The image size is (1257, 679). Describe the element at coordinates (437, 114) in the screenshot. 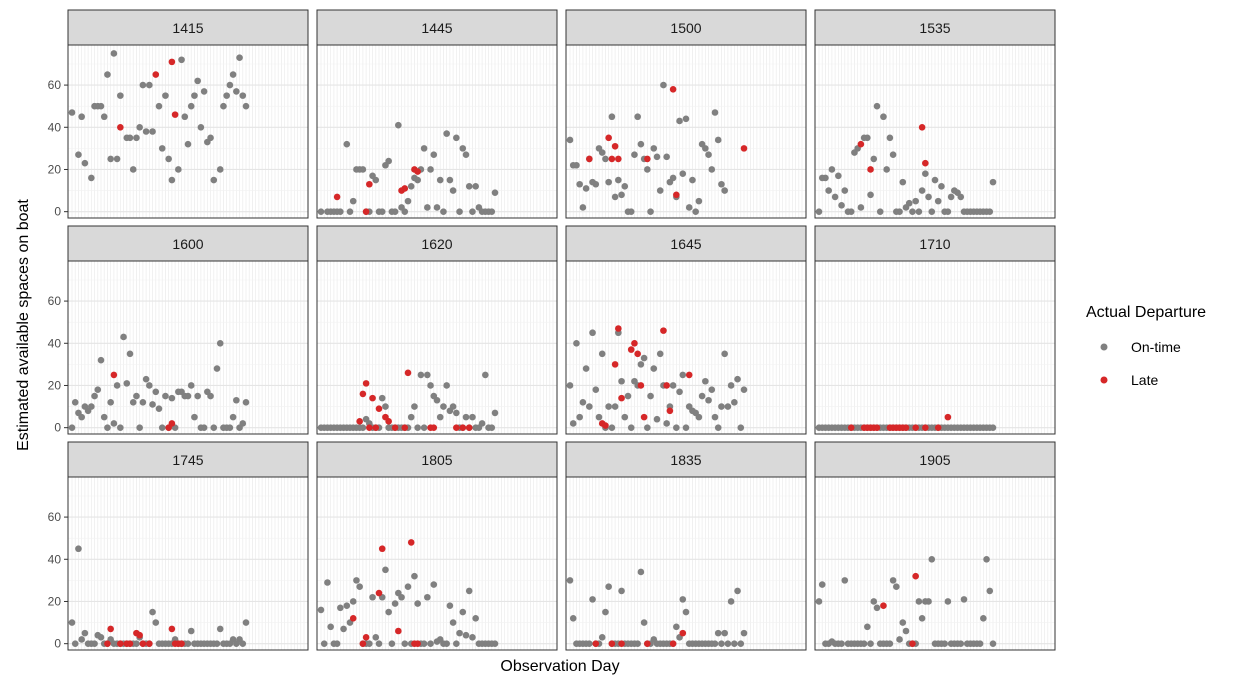

I see `facet-panel-1445: 1445` at that location.